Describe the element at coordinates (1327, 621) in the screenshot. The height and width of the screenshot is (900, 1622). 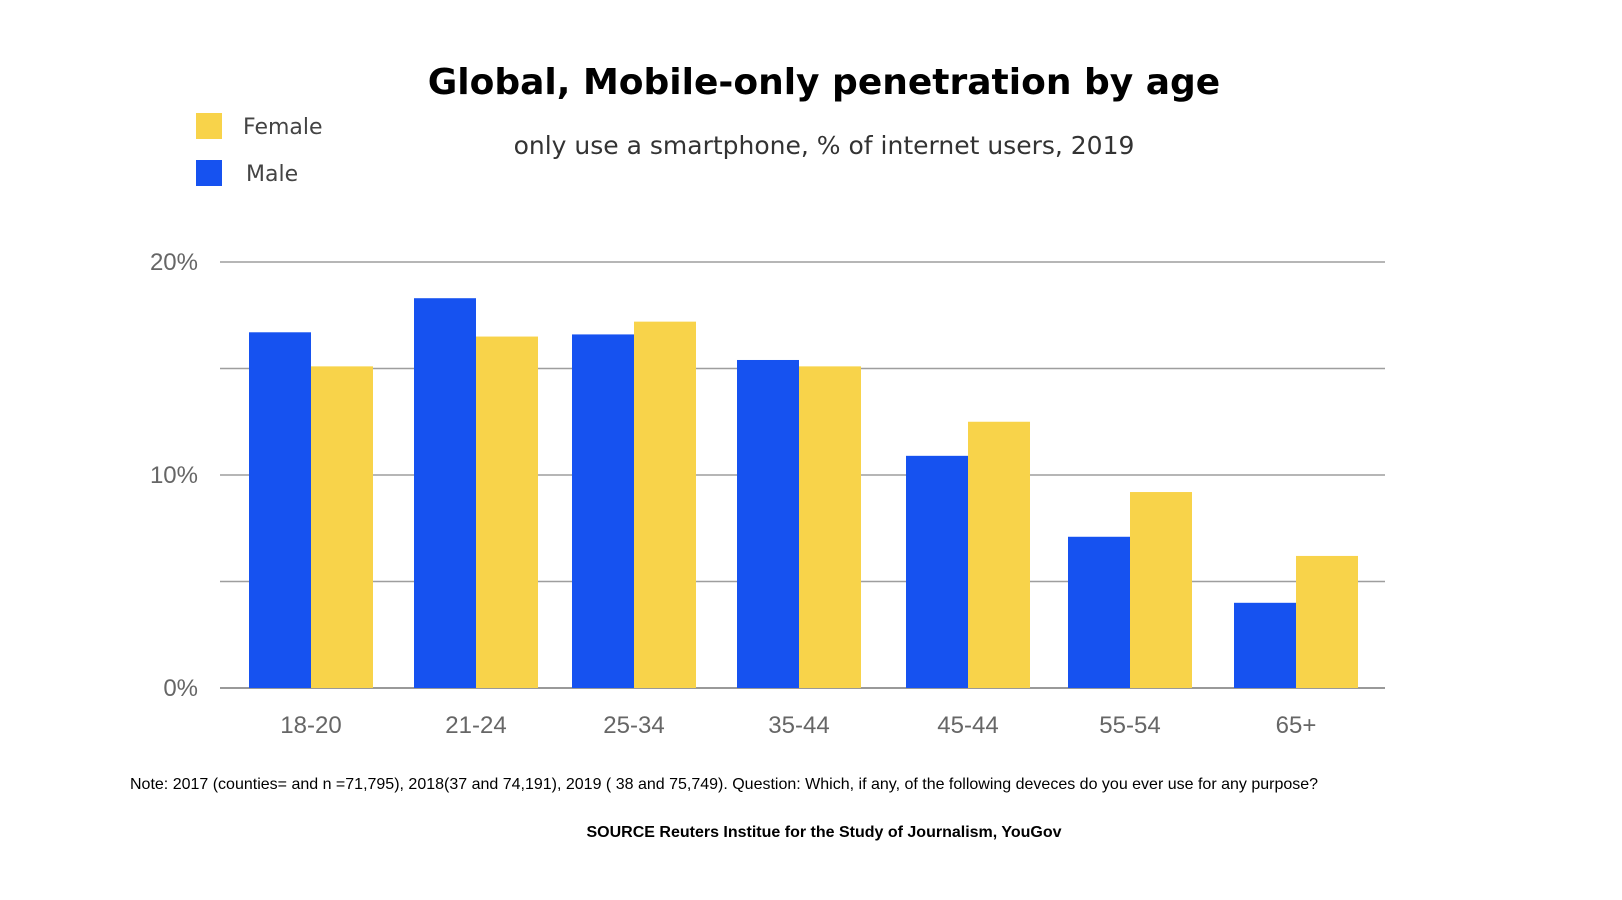
I see `bar-female-65+` at that location.